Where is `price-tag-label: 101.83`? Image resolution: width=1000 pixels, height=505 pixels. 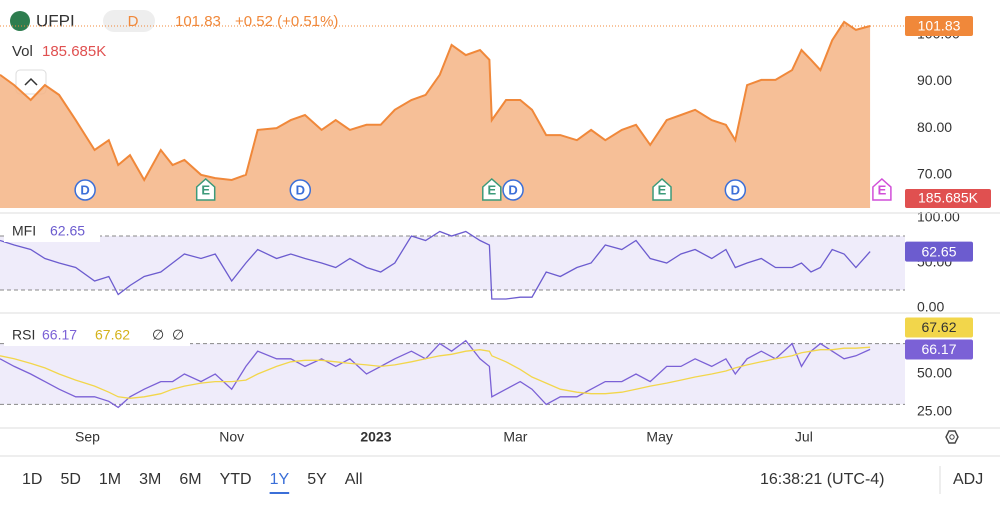
price-tag-label: 101.83 is located at coordinates (939, 26).